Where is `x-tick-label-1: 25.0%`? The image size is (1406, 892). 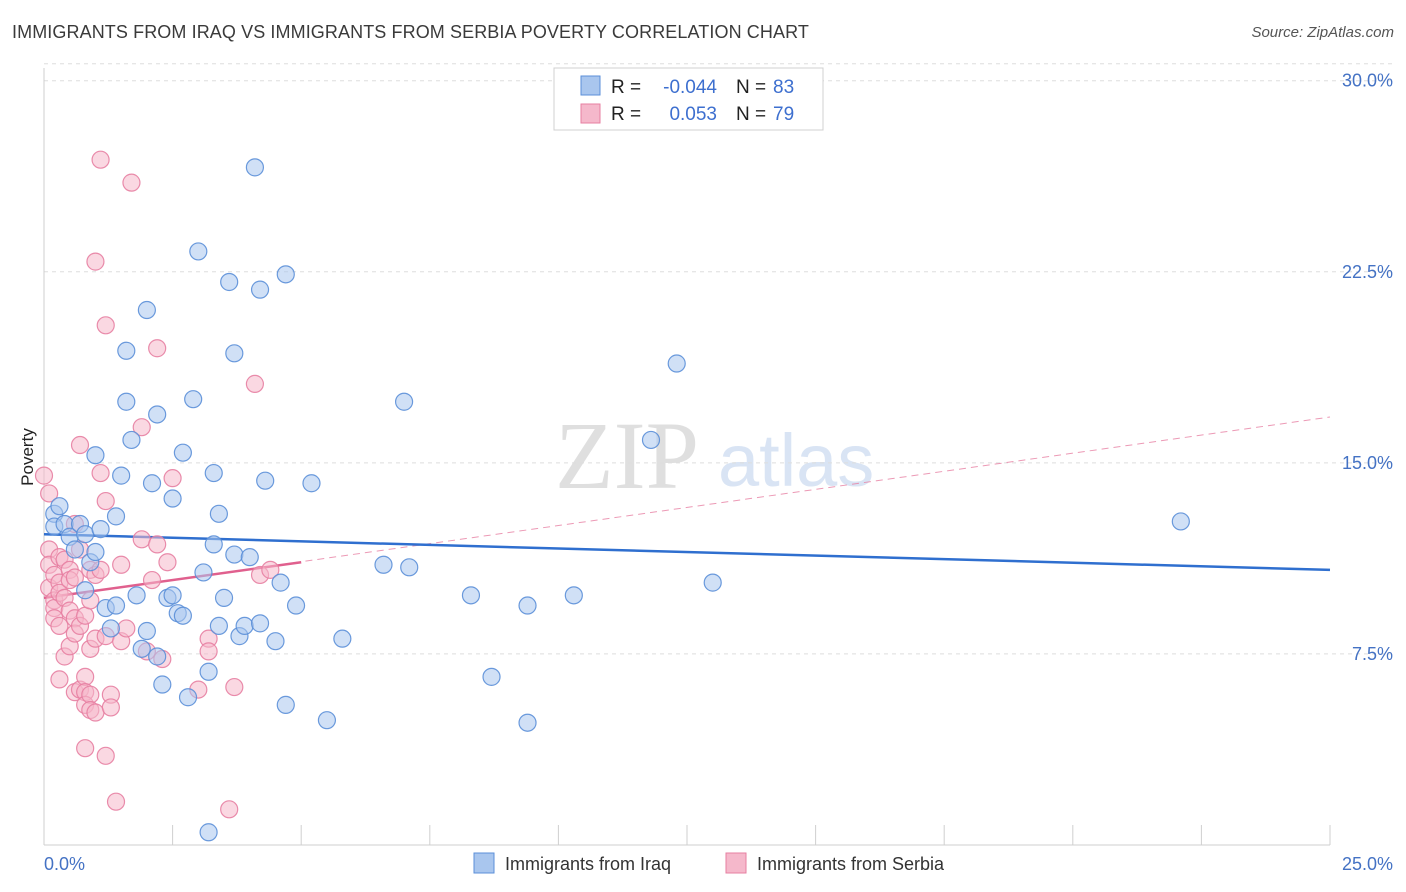 x-tick-label-1: 25.0% is located at coordinates (1367, 864).